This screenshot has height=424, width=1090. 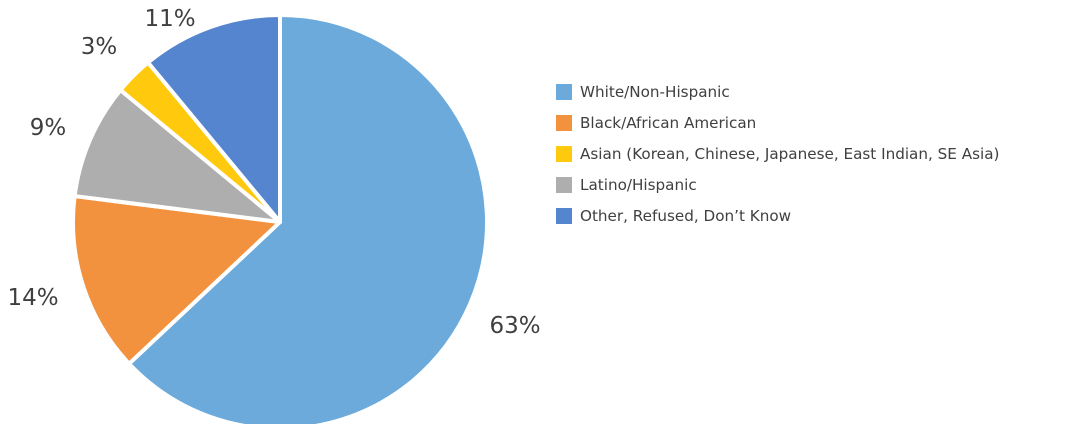 What do you see at coordinates (48, 128) in the screenshot?
I see `data-label-3: 9%` at bounding box center [48, 128].